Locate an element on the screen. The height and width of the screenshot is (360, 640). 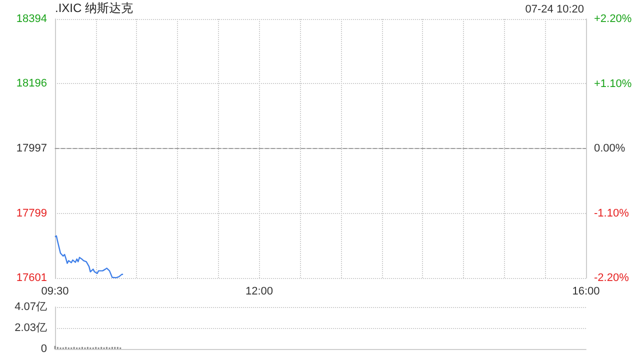
y-tick-label: 17799 is located at coordinates (31, 213).